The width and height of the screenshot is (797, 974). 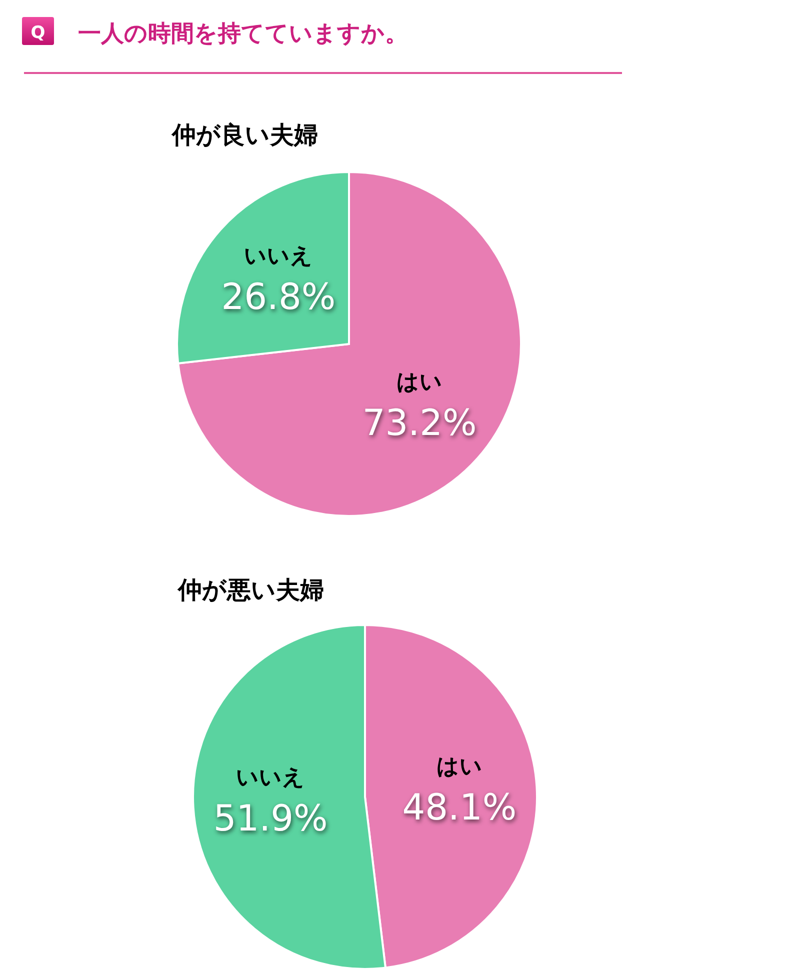 I want to click on chart-title: 仲が悪い夫婦, so click(x=250, y=590).